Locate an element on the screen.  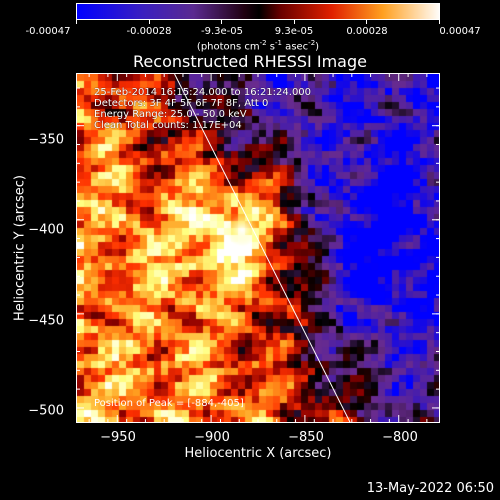
y-axis-label: Heliocentric Y (arcsec) is located at coordinates (20, 248).